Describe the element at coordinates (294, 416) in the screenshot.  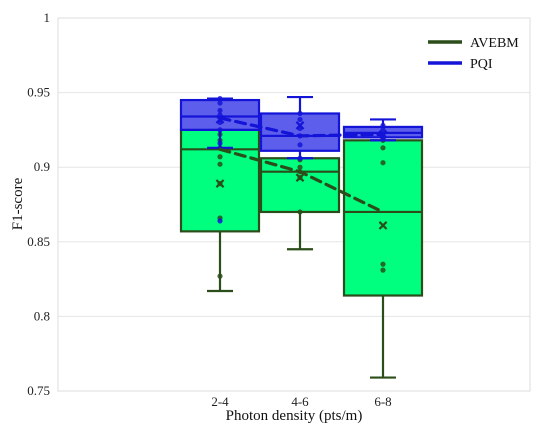
I see `x-axis-label: Photon density (pts/m)` at that location.